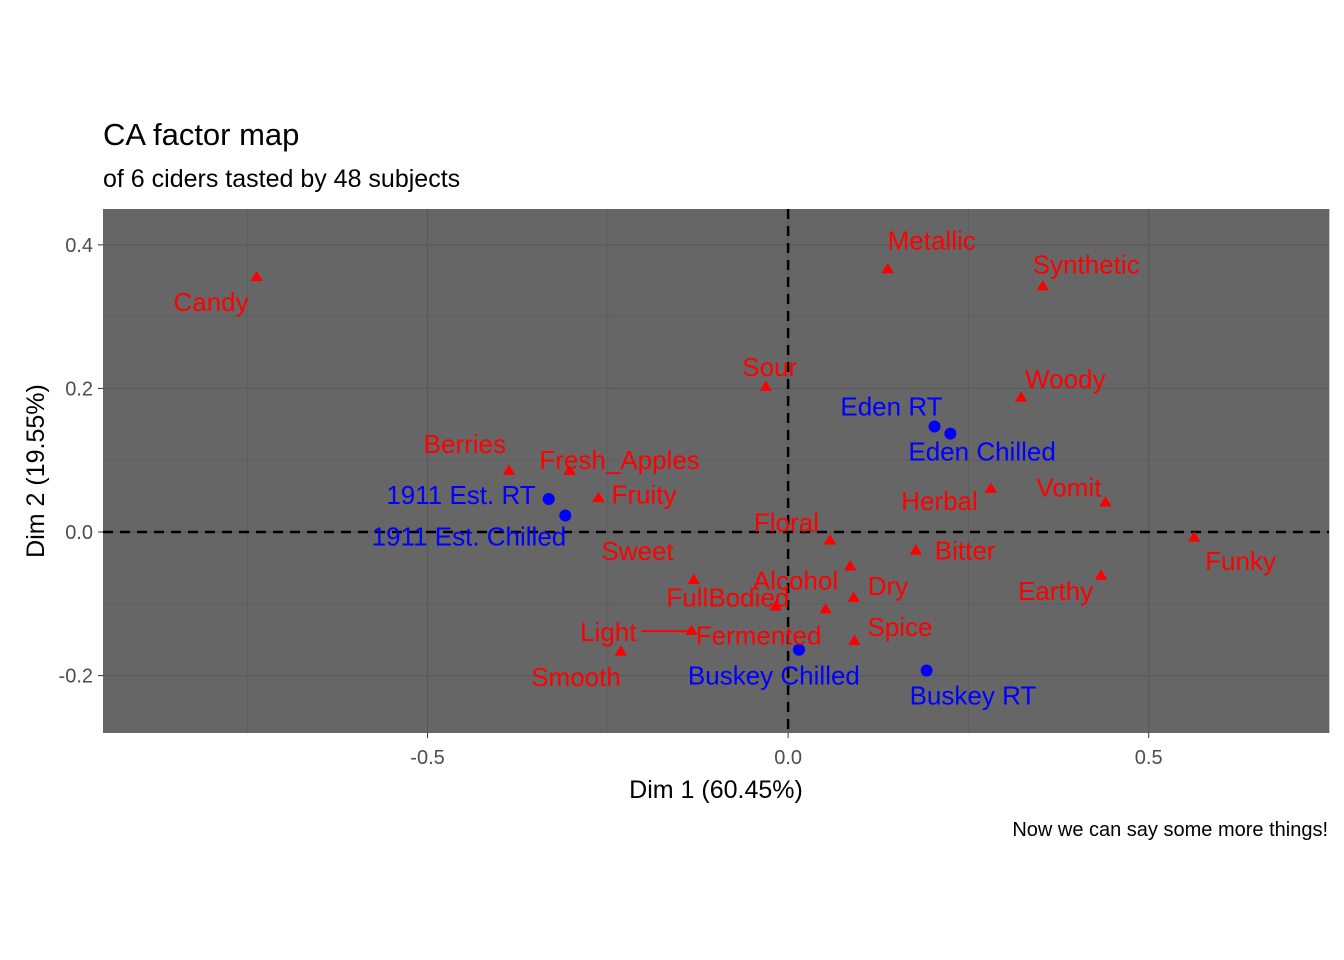  Describe the element at coordinates (460, 495) in the screenshot. I see `label-1911-est-rt: 1911 Est. RT` at that location.